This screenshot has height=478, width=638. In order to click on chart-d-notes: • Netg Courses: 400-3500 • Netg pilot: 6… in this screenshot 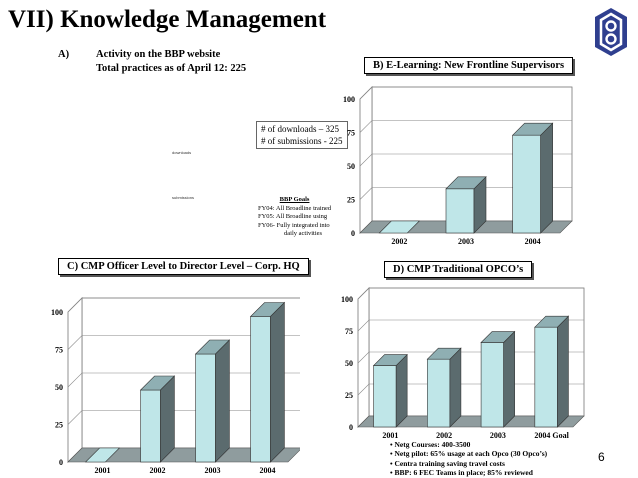, I will do `click(468, 458)`.